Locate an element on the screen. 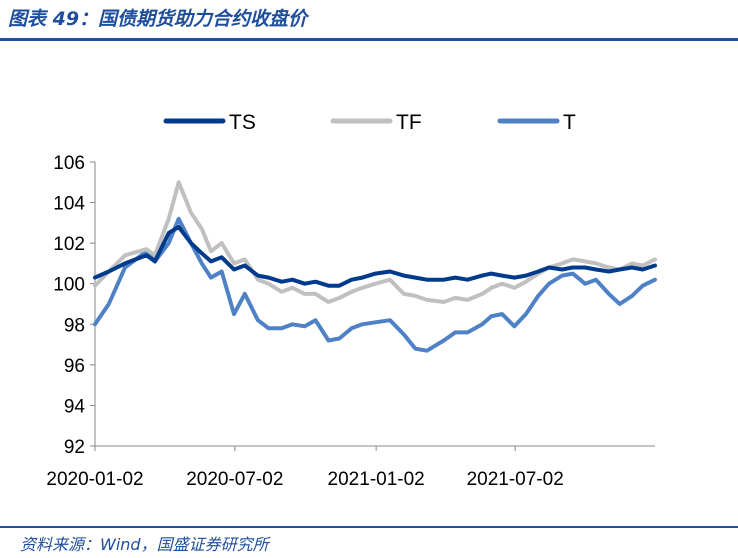 The width and height of the screenshot is (738, 558). y-tick-label: 96 is located at coordinates (74, 366).